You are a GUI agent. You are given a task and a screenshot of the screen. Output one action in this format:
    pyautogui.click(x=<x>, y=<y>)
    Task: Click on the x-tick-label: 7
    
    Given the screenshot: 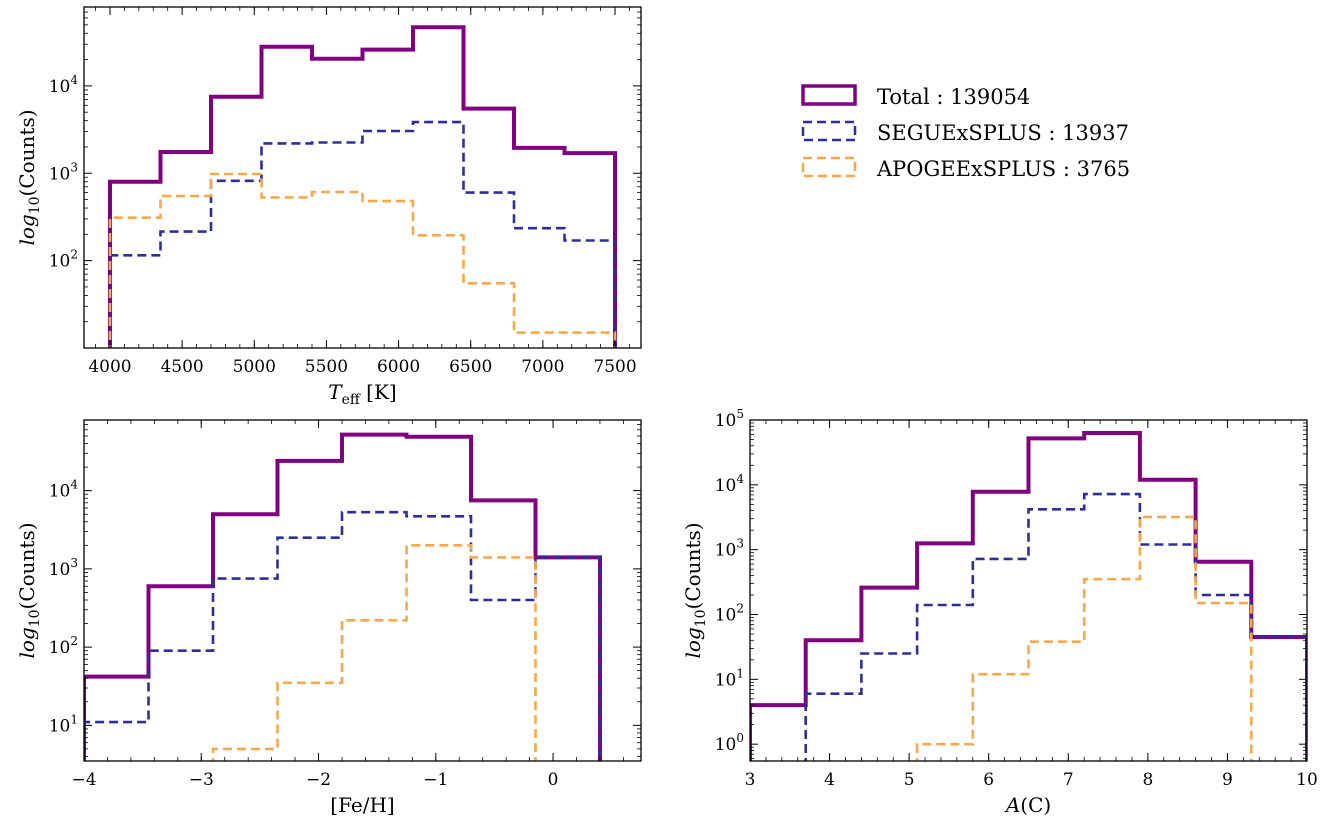 What is the action you would take?
    pyautogui.click(x=1068, y=780)
    